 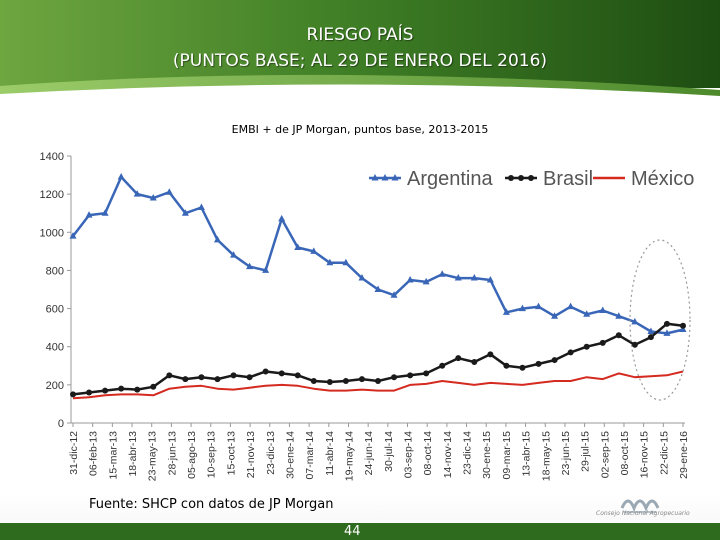 What do you see at coordinates (409, 454) in the screenshot?
I see `x-tick-label: 03-sep-14` at bounding box center [409, 454].